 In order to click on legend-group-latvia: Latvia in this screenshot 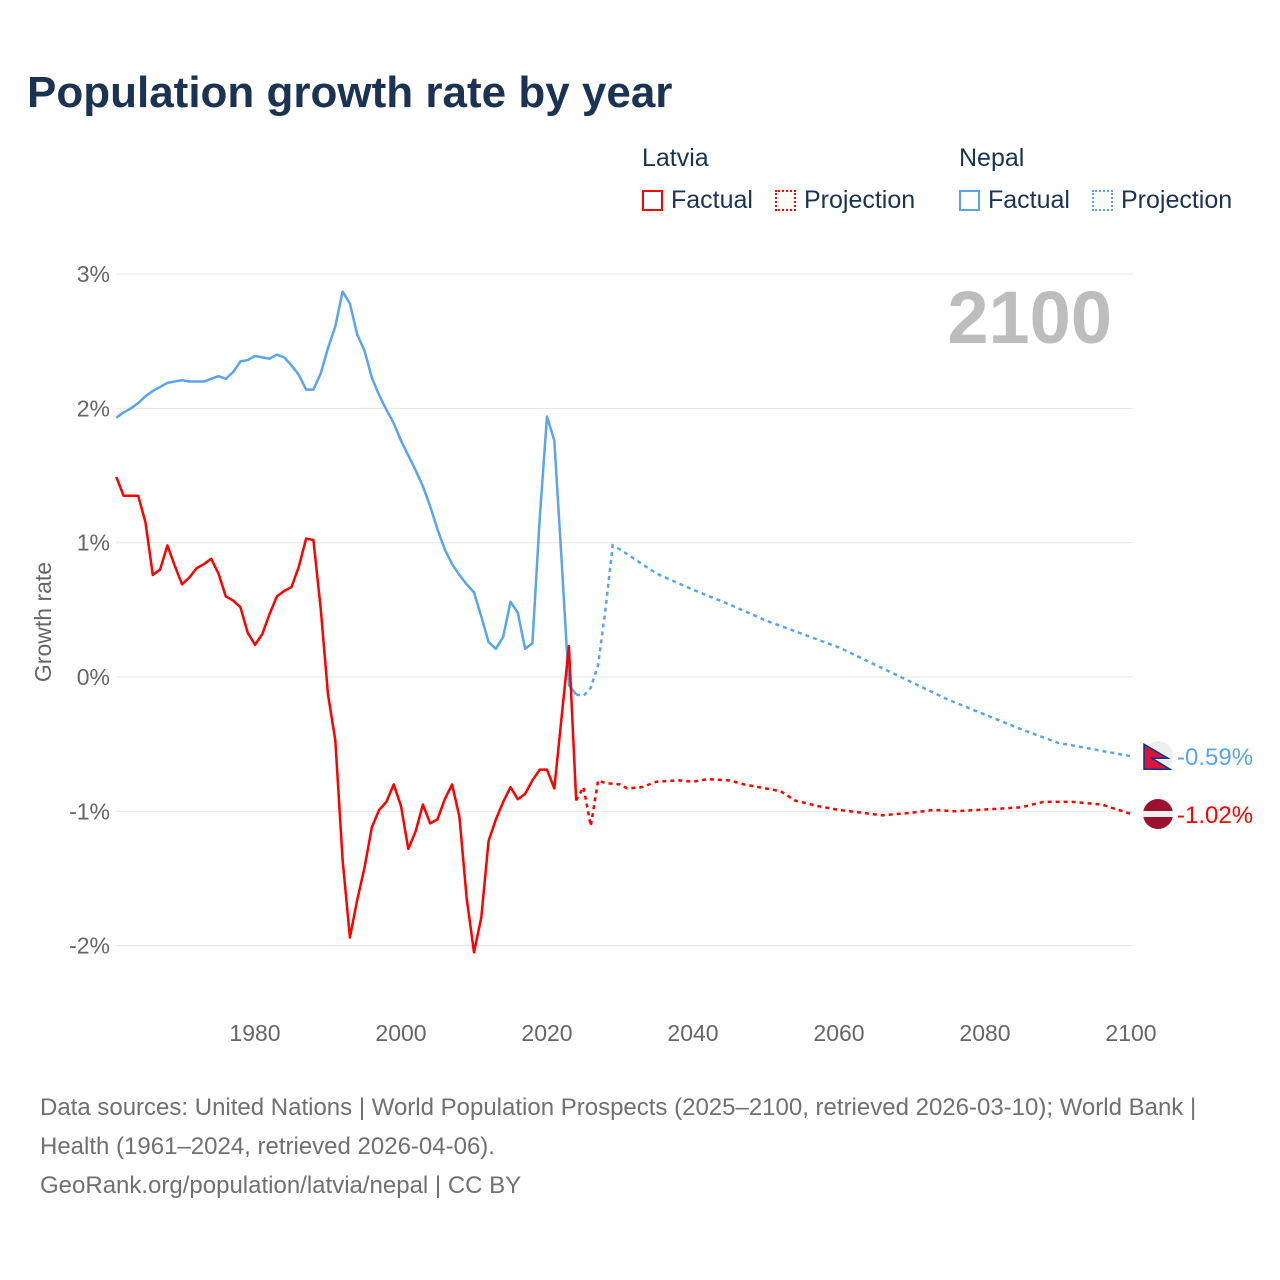, I will do `click(675, 158)`.